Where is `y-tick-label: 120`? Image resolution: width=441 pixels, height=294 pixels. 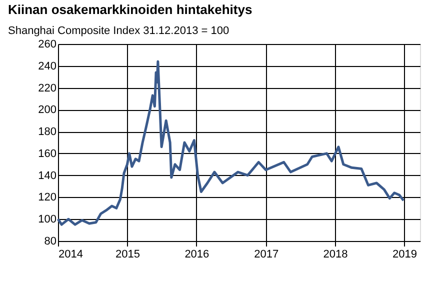 y-tick-label: 120 is located at coordinates (47, 198).